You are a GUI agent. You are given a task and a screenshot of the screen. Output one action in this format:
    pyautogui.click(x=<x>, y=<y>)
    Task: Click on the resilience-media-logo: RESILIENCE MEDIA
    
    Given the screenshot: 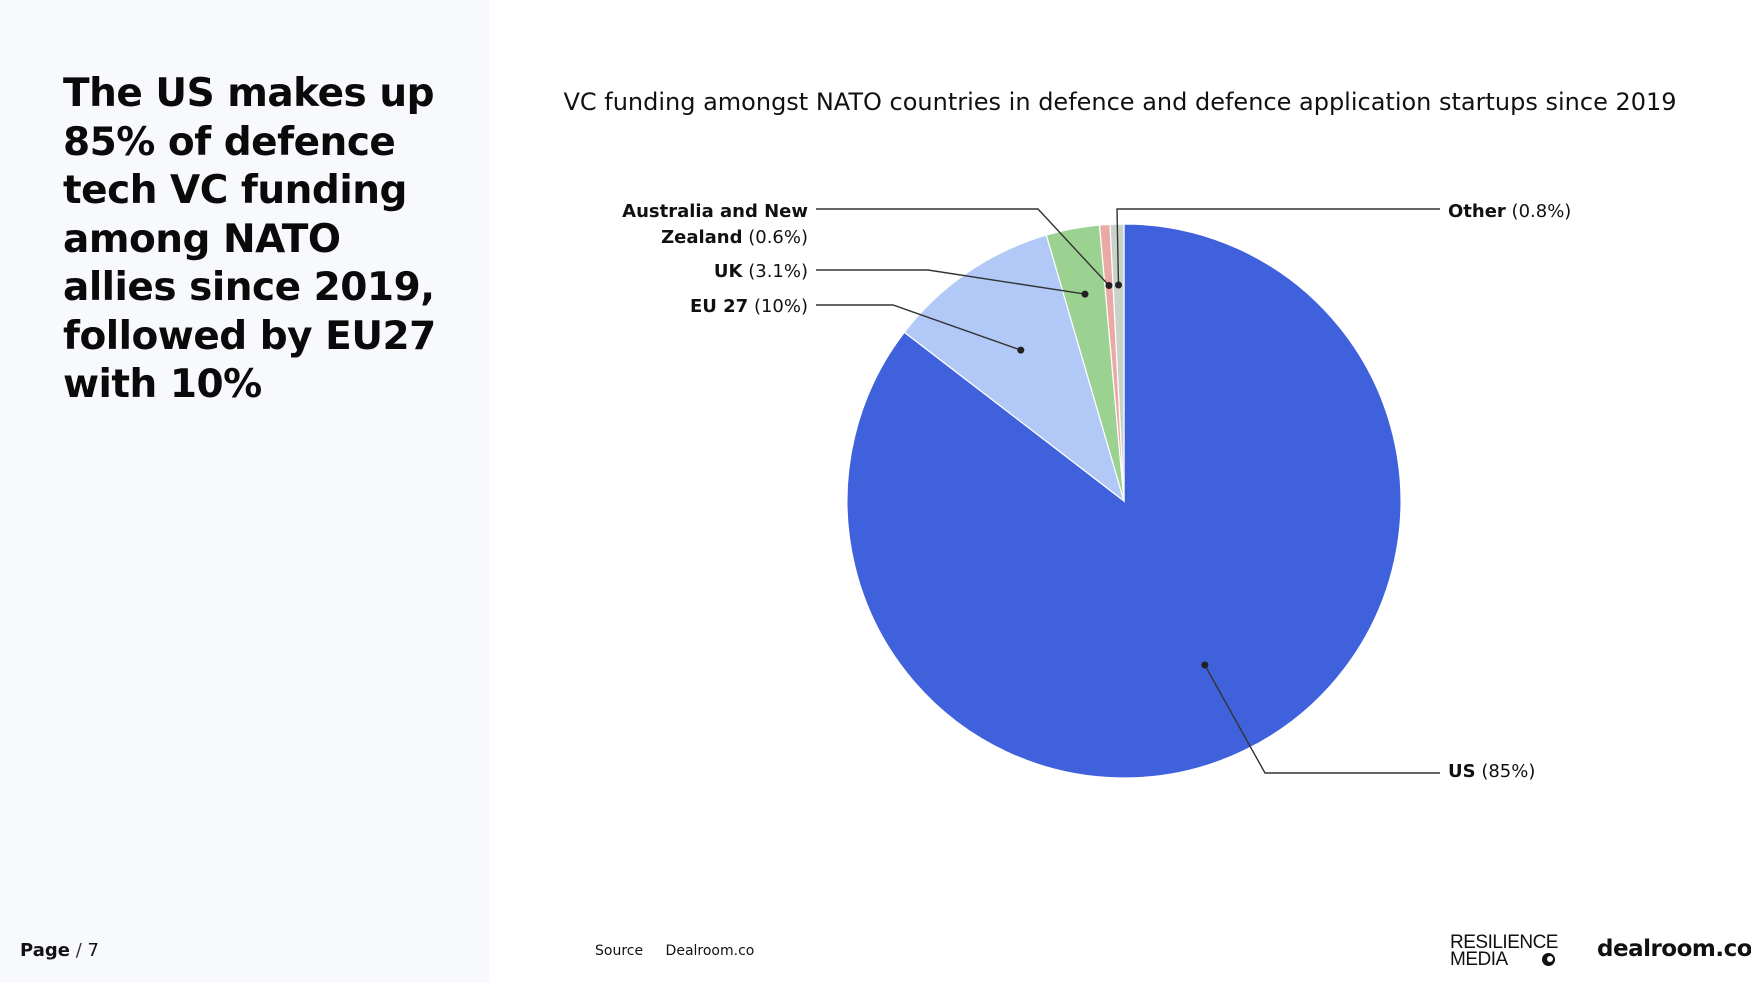 What is the action you would take?
    pyautogui.click(x=1510, y=951)
    